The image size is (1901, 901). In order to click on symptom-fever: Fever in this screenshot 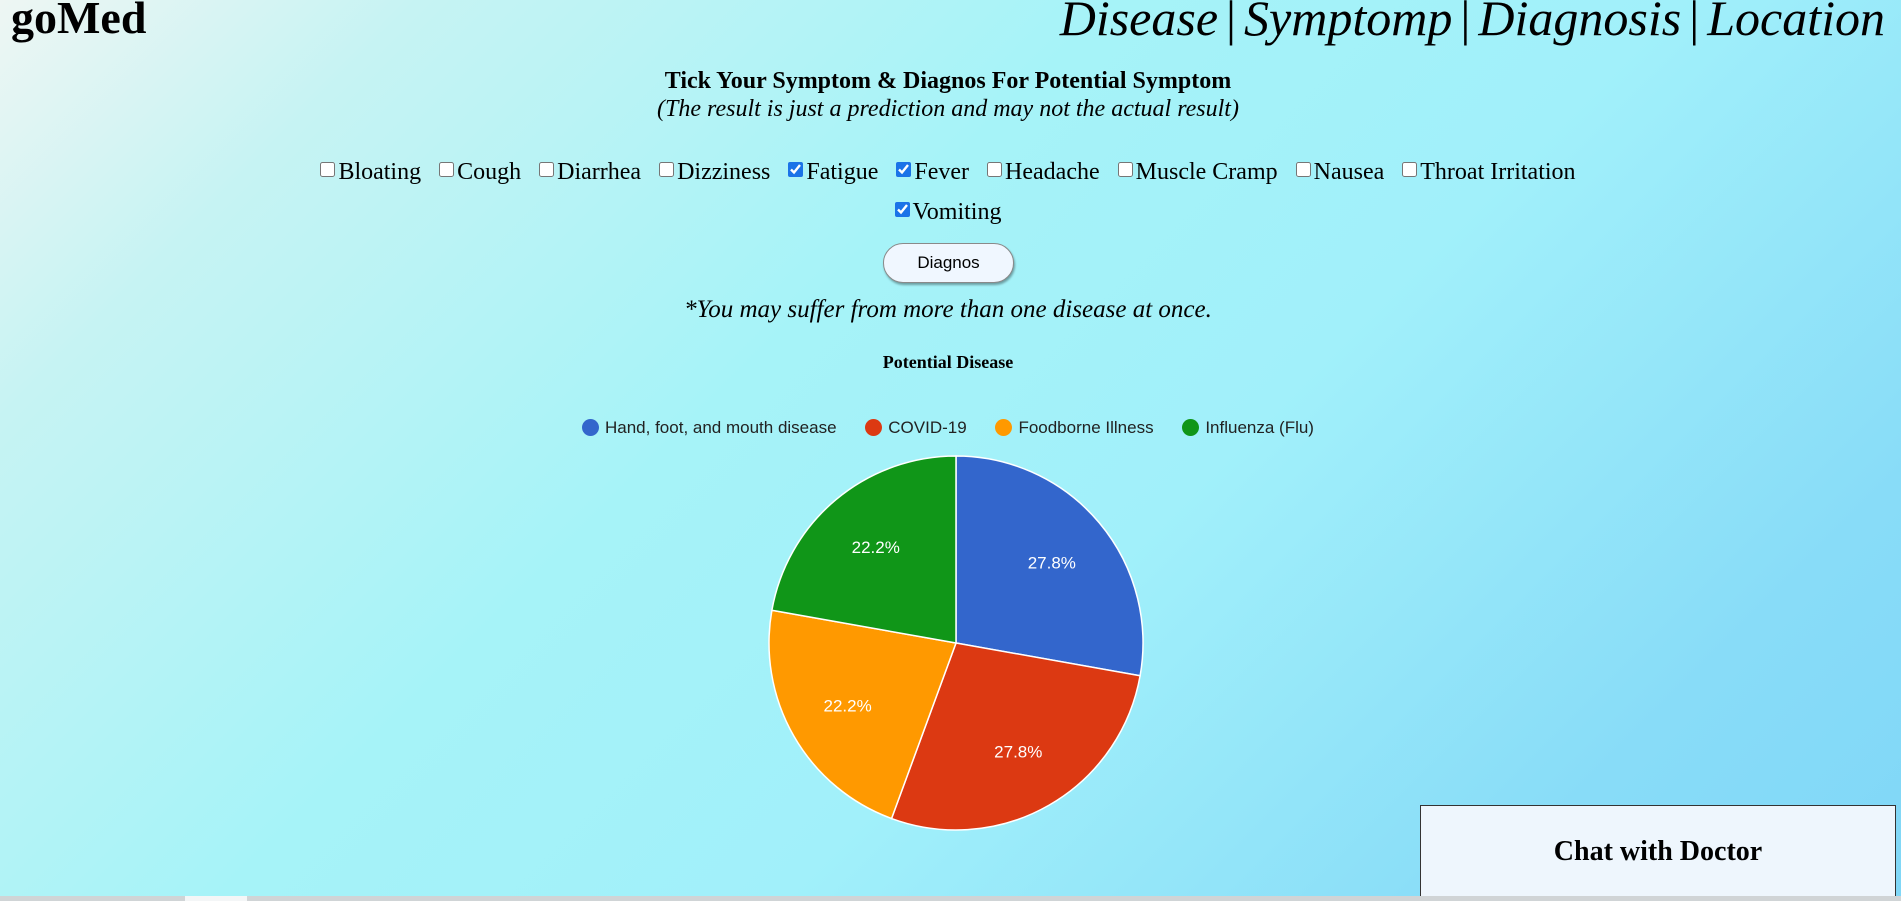, I will do `click(932, 172)`.